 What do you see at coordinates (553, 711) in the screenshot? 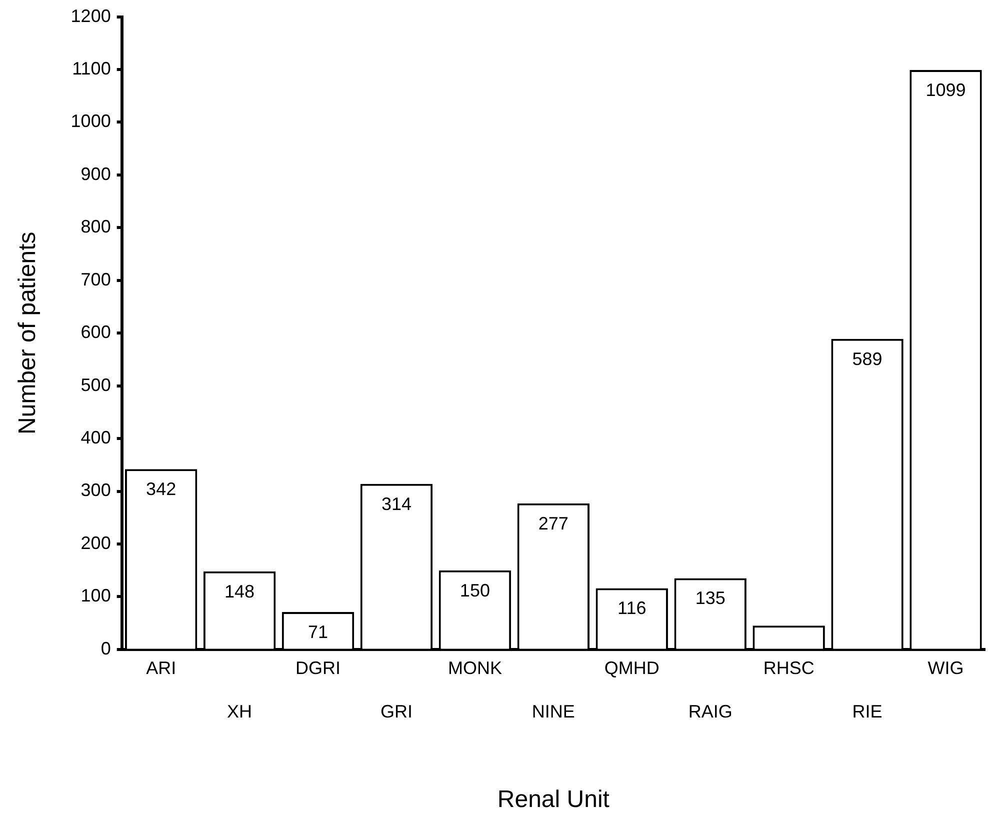
I see `x-tick-label: NINE` at bounding box center [553, 711].